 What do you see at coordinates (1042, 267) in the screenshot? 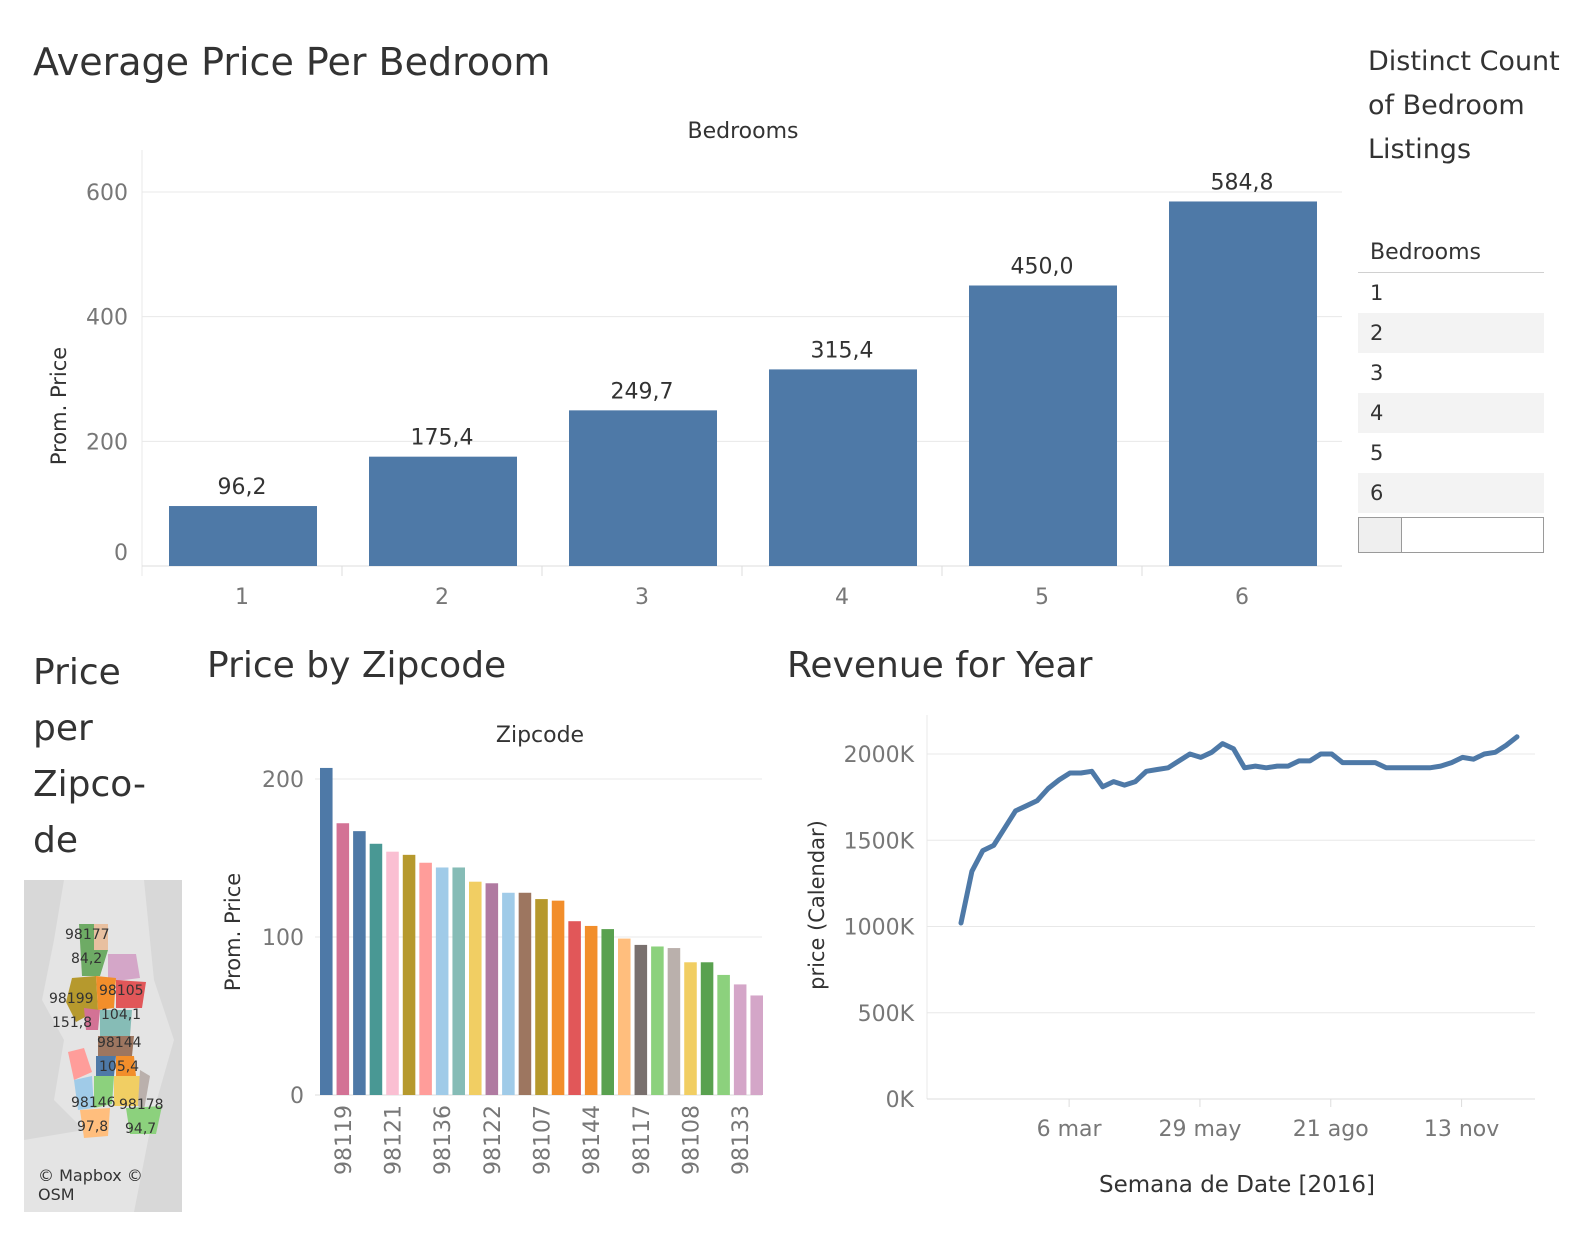
I see `bar-value-label: 450,0` at bounding box center [1042, 267].